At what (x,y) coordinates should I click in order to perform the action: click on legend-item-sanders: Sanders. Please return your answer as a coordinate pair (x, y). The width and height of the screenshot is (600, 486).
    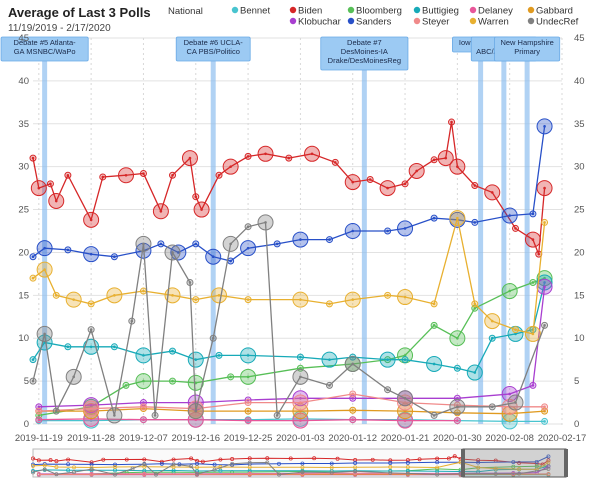
    Looking at the image, I should click on (369, 21).